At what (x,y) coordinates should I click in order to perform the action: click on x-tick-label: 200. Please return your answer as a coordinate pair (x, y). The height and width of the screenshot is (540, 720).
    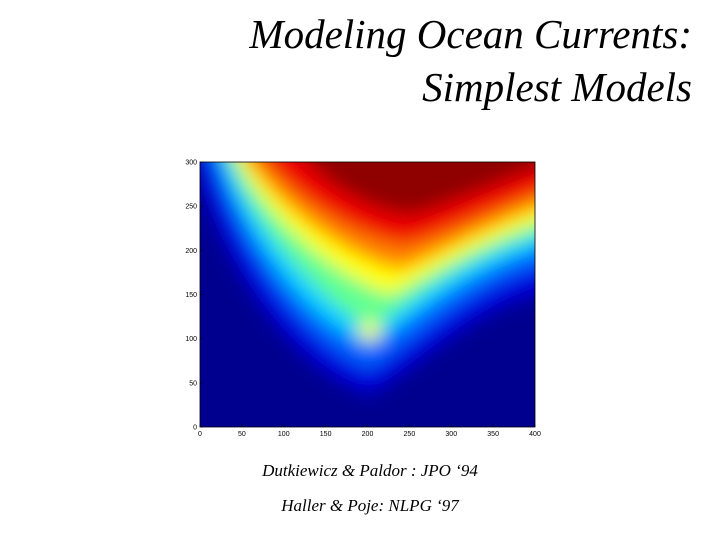
    Looking at the image, I should click on (368, 434).